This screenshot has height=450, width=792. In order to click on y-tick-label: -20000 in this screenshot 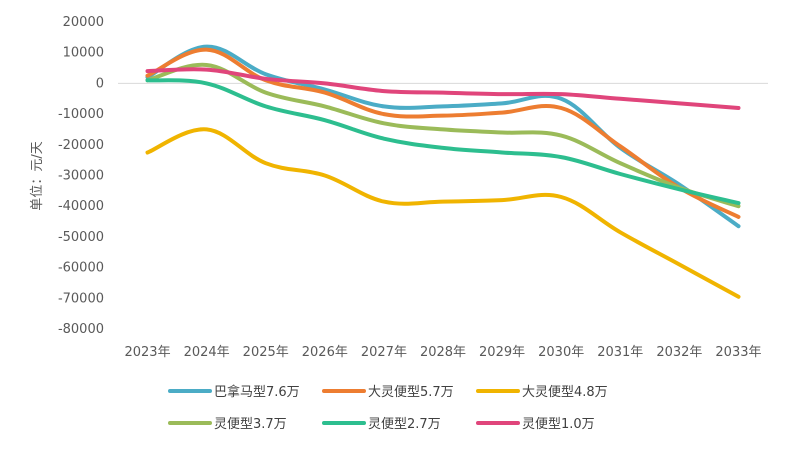, I will do `click(81, 145)`.